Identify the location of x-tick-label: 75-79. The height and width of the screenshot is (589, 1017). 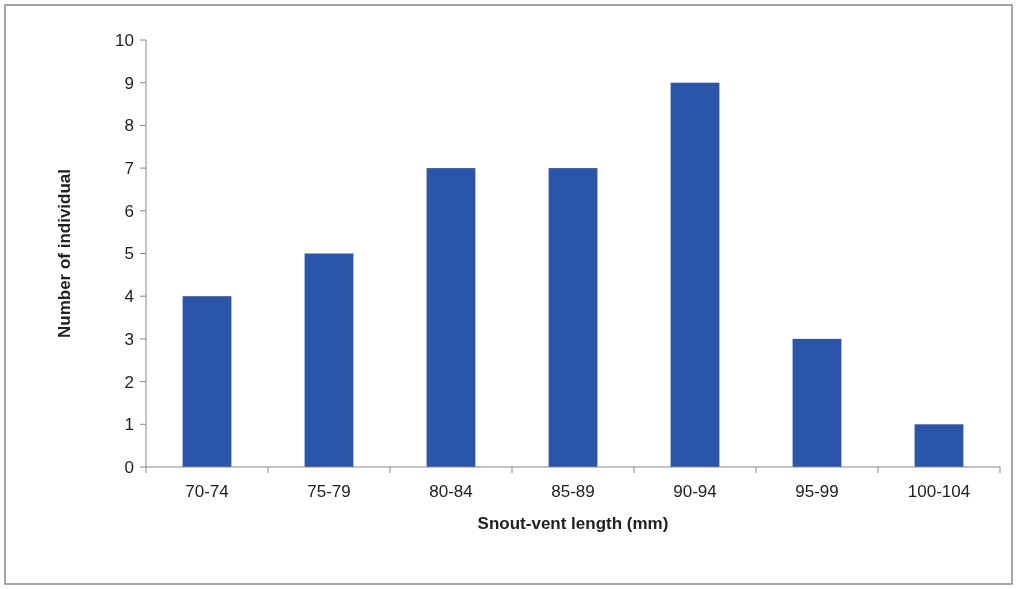
(329, 491).